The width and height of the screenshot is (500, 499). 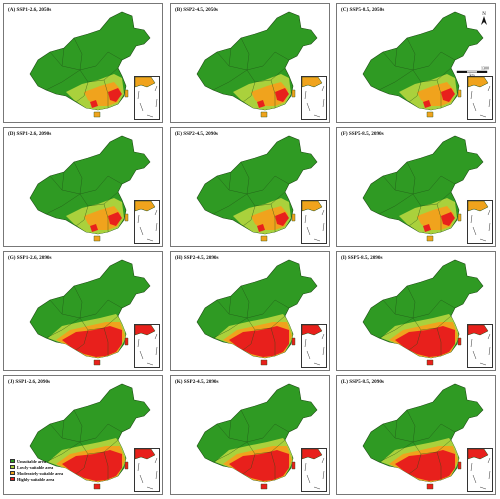 What do you see at coordinates (29, 382) in the screenshot?
I see `panel-title: (J) SSP1-2.6, 2090s` at bounding box center [29, 382].